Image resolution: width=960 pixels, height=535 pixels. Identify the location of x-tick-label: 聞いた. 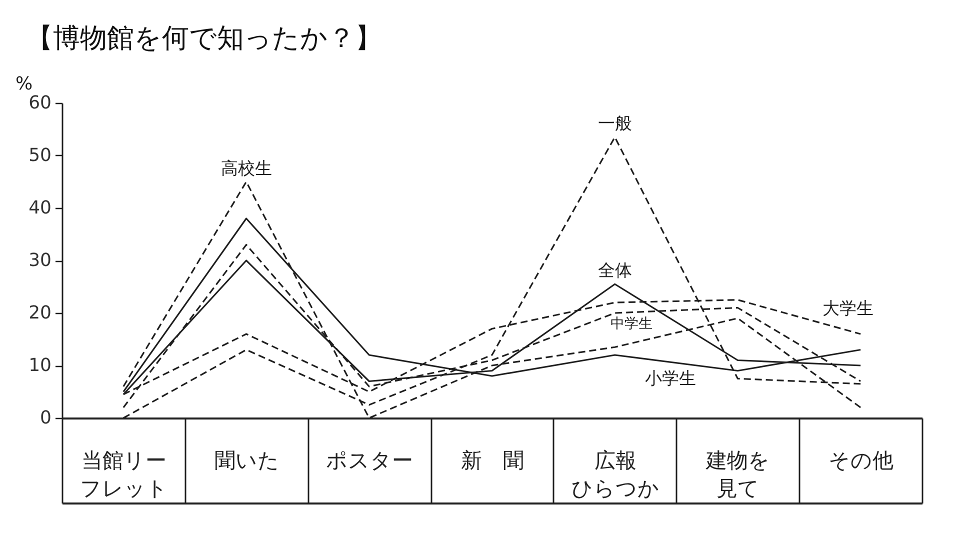
(247, 460).